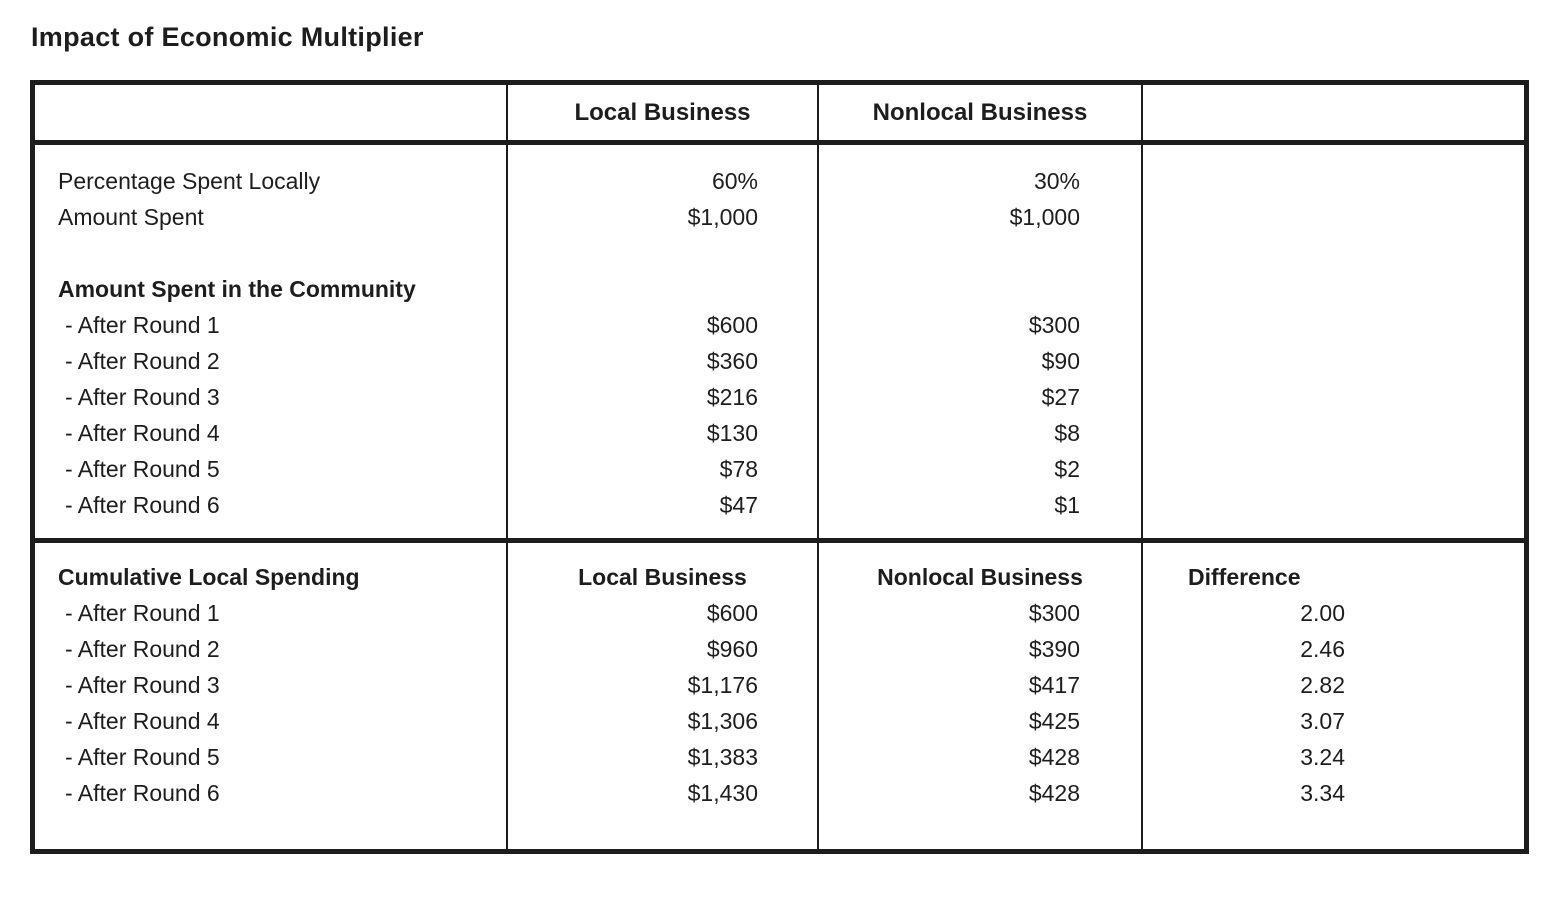  Describe the element at coordinates (1067, 505) in the screenshot. I see `nonlocal-value: $1` at that location.